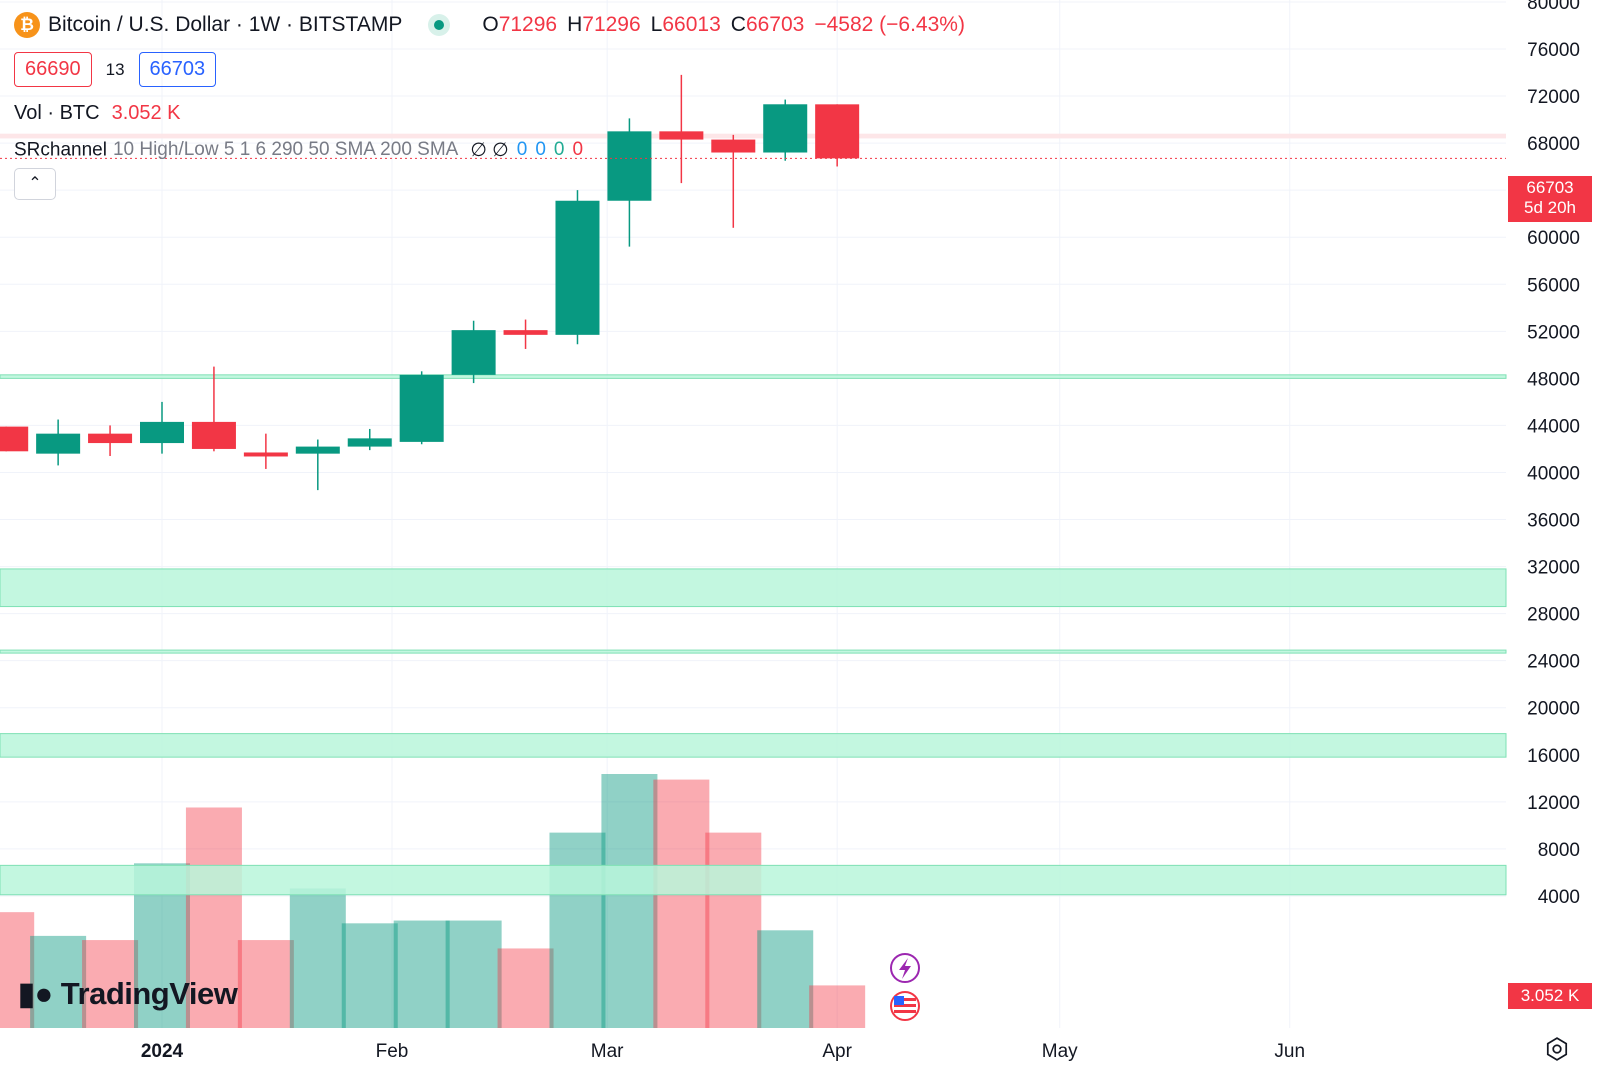  I want to click on logo-text: TradingView, so click(149, 993).